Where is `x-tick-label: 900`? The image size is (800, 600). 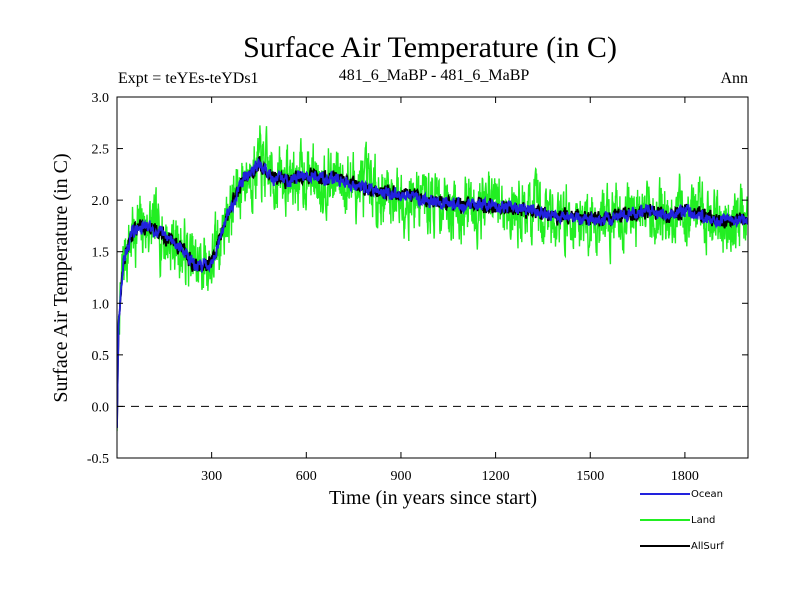 x-tick-label: 900 is located at coordinates (400, 476).